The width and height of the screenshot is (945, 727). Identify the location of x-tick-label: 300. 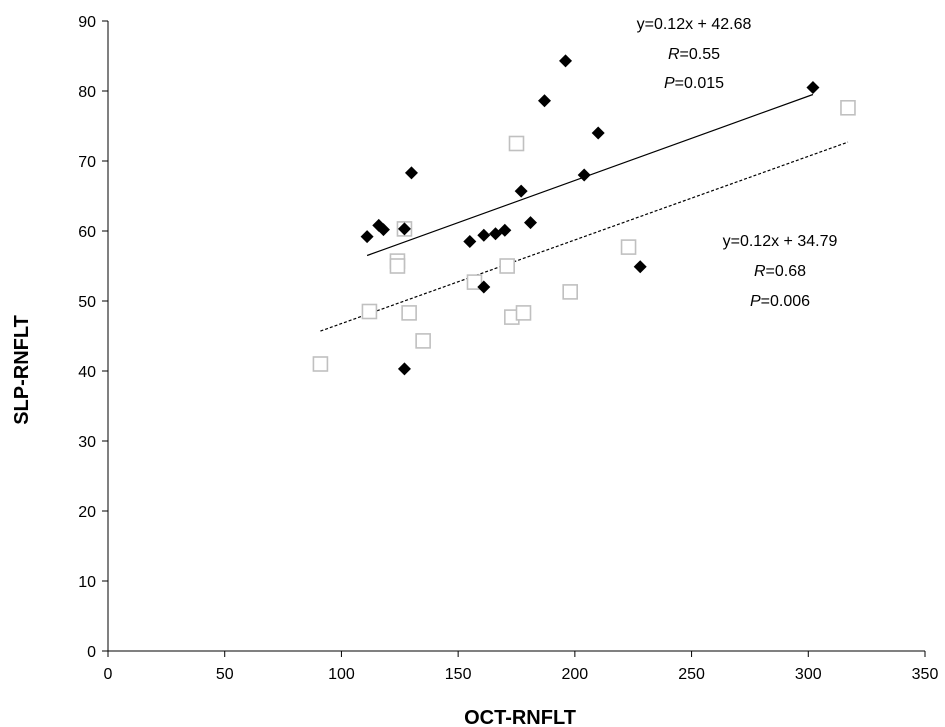
(808, 674).